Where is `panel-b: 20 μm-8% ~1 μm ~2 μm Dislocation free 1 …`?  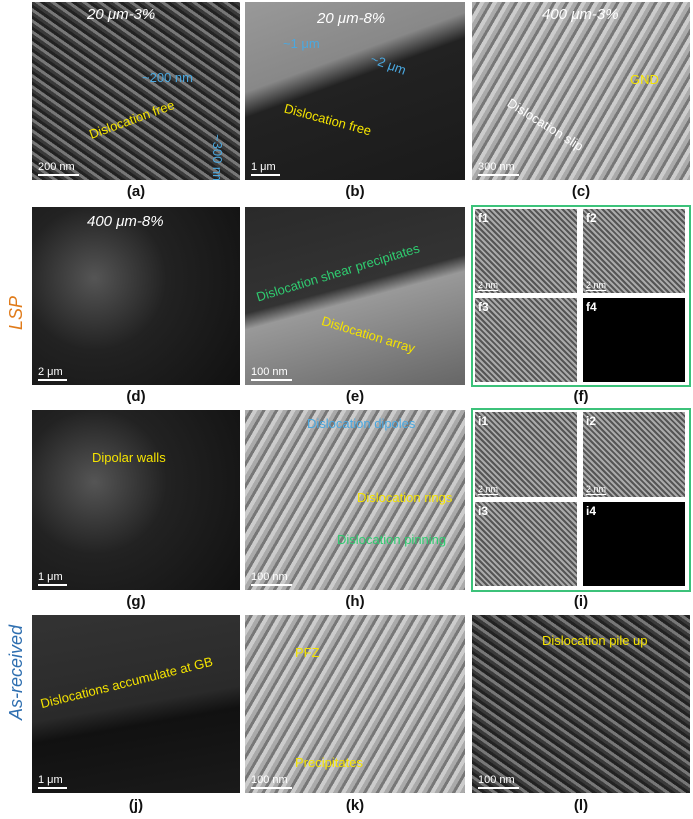
panel-b: 20 μm-8% ~1 μm ~2 μm Dislocation free 1 … is located at coordinates (355, 91).